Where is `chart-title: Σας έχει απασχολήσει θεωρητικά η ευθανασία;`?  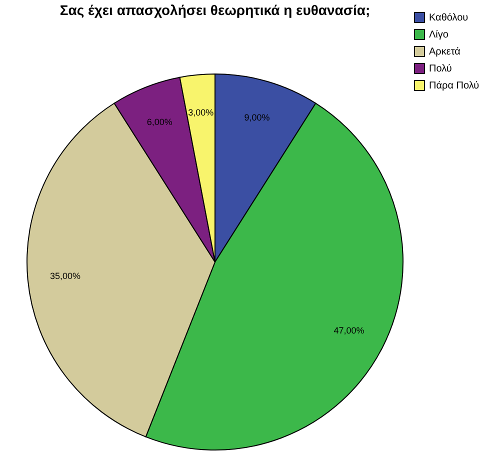
chart-title: Σας έχει απασχολήσει θεωρητικά η ευθανασία; is located at coordinates (215, 10).